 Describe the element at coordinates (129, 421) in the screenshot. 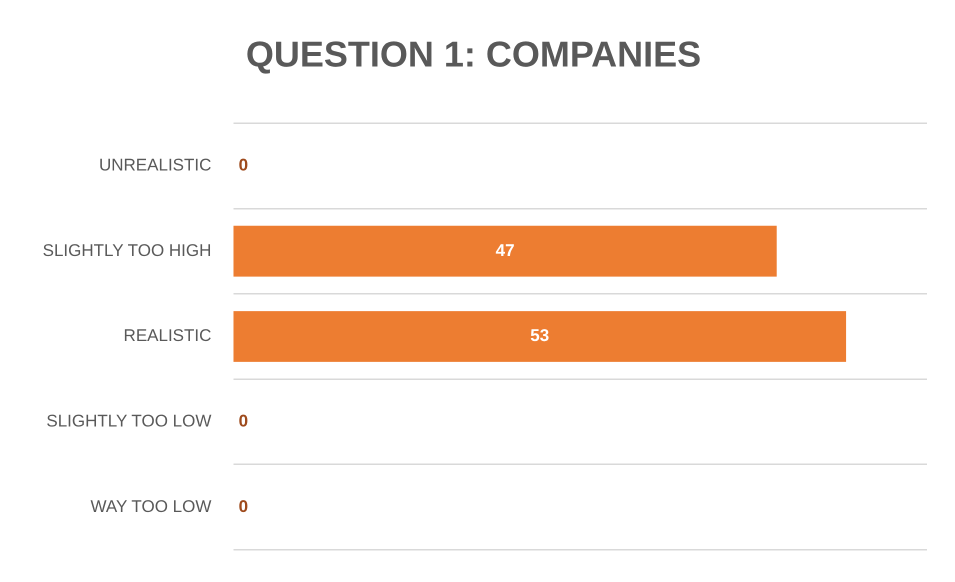

I see `y-tick-label: SLIGHTLY TOO LOW` at that location.